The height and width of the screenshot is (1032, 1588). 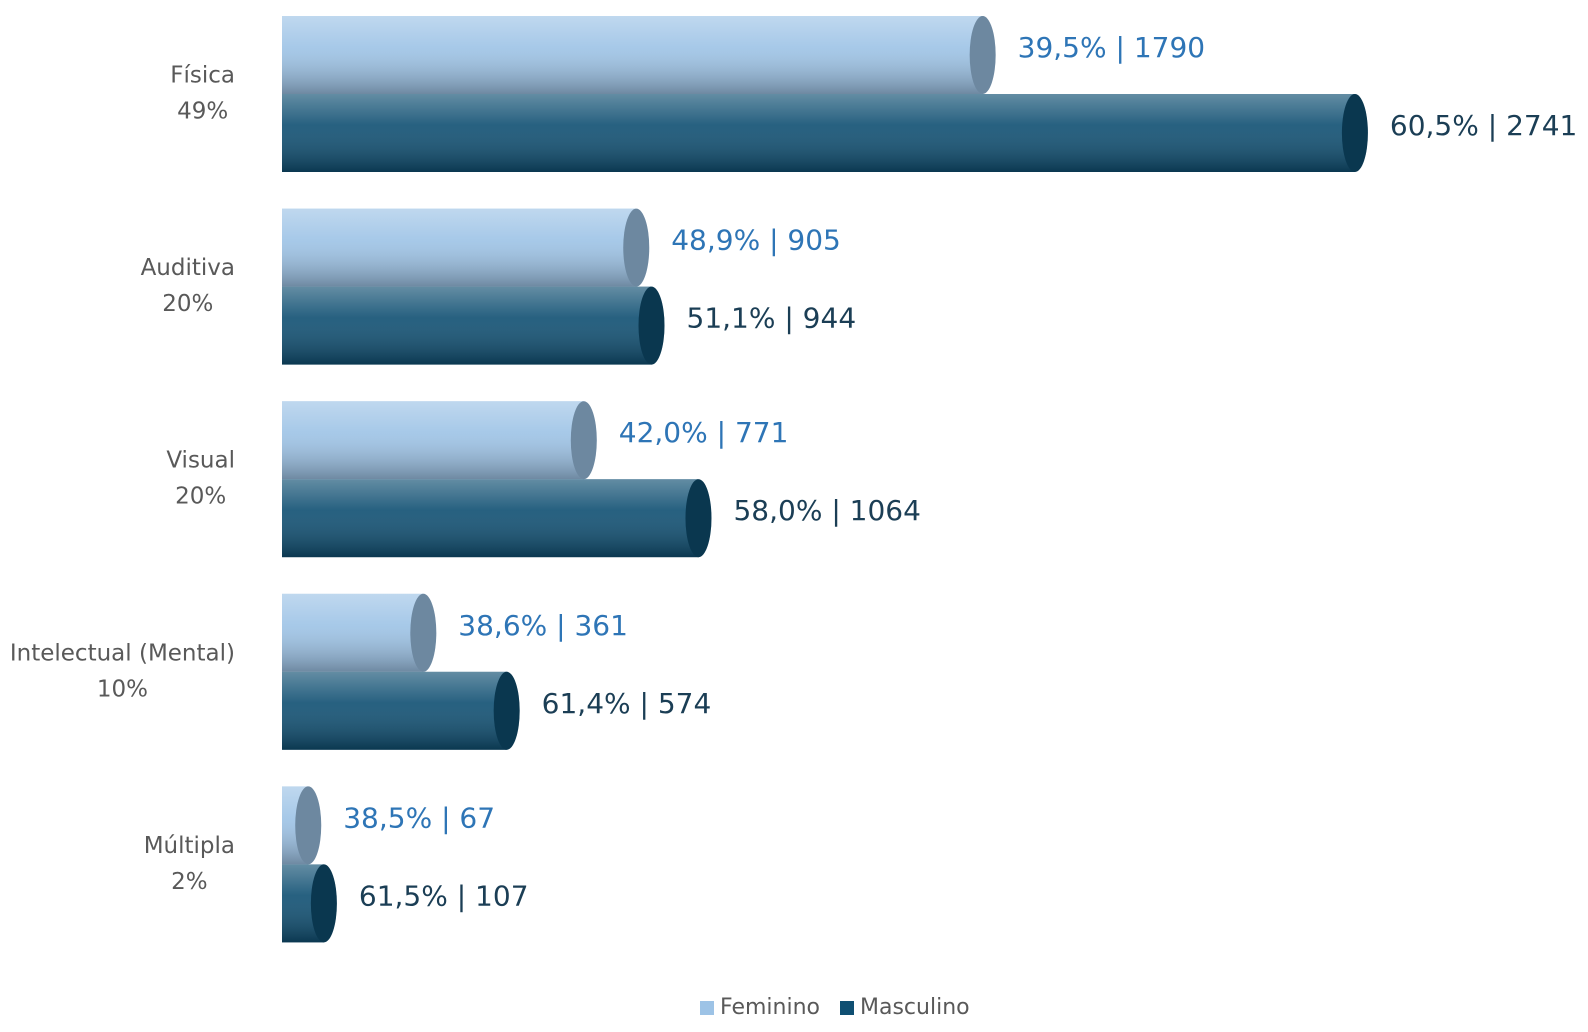 What do you see at coordinates (915, 1007) in the screenshot?
I see `legend-label: Masculino` at bounding box center [915, 1007].